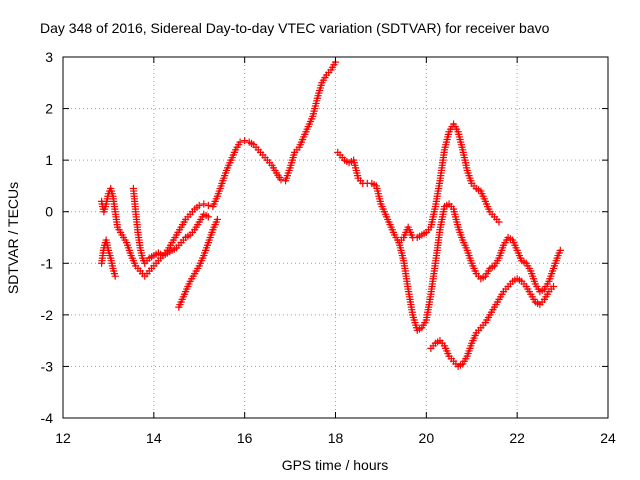 Image resolution: width=640 pixels, height=480 pixels. Describe the element at coordinates (479, 267) in the screenshot. I see `series-6-dense-trace` at that location.